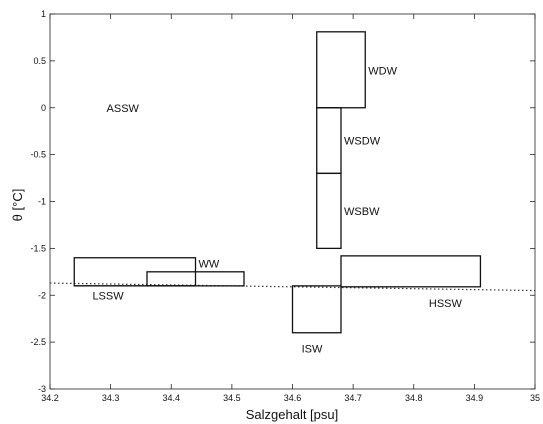 The width and height of the screenshot is (543, 424). What do you see at coordinates (411, 271) in the screenshot?
I see `box-hssw` at bounding box center [411, 271].